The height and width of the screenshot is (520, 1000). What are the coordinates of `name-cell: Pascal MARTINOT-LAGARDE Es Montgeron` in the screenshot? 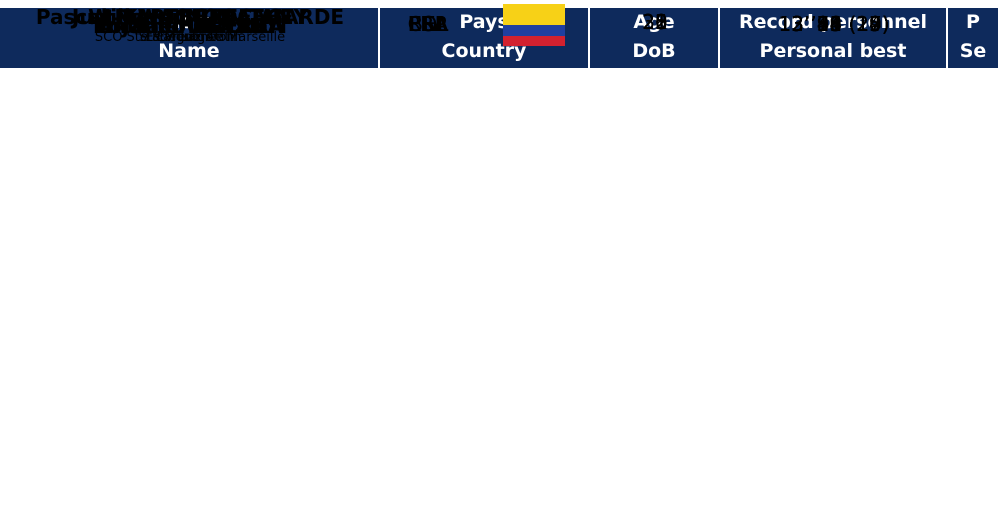 It's located at (190, 25).